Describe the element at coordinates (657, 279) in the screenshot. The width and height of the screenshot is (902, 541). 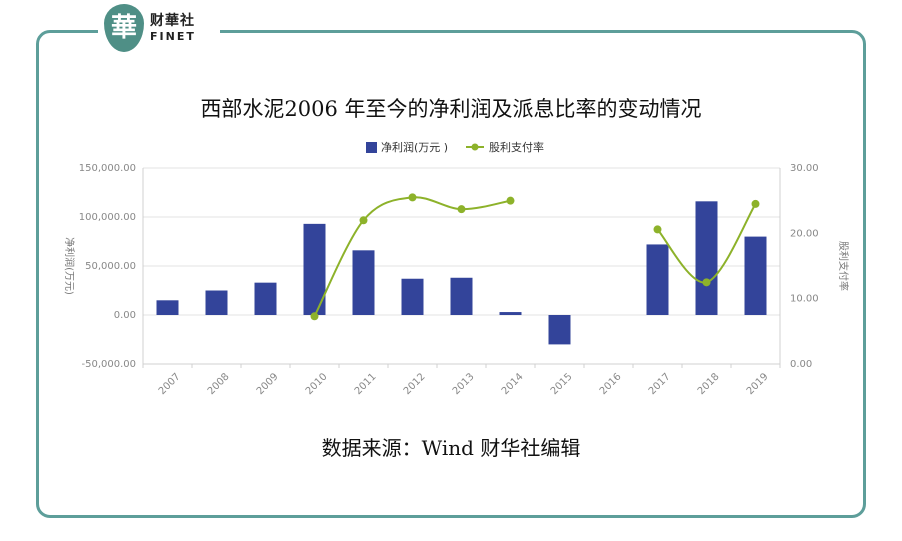
I see `bar-2017` at that location.